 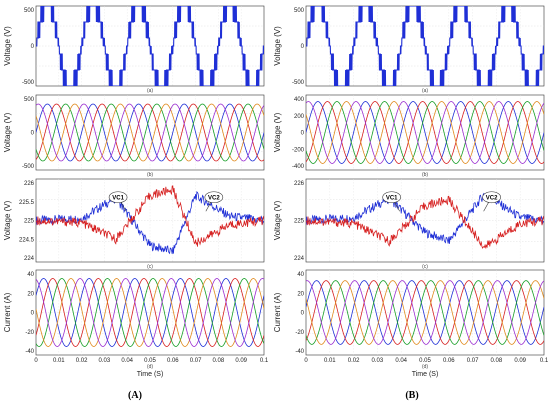 I want to click on y-tick-label: 225.5, so click(x=27, y=203).